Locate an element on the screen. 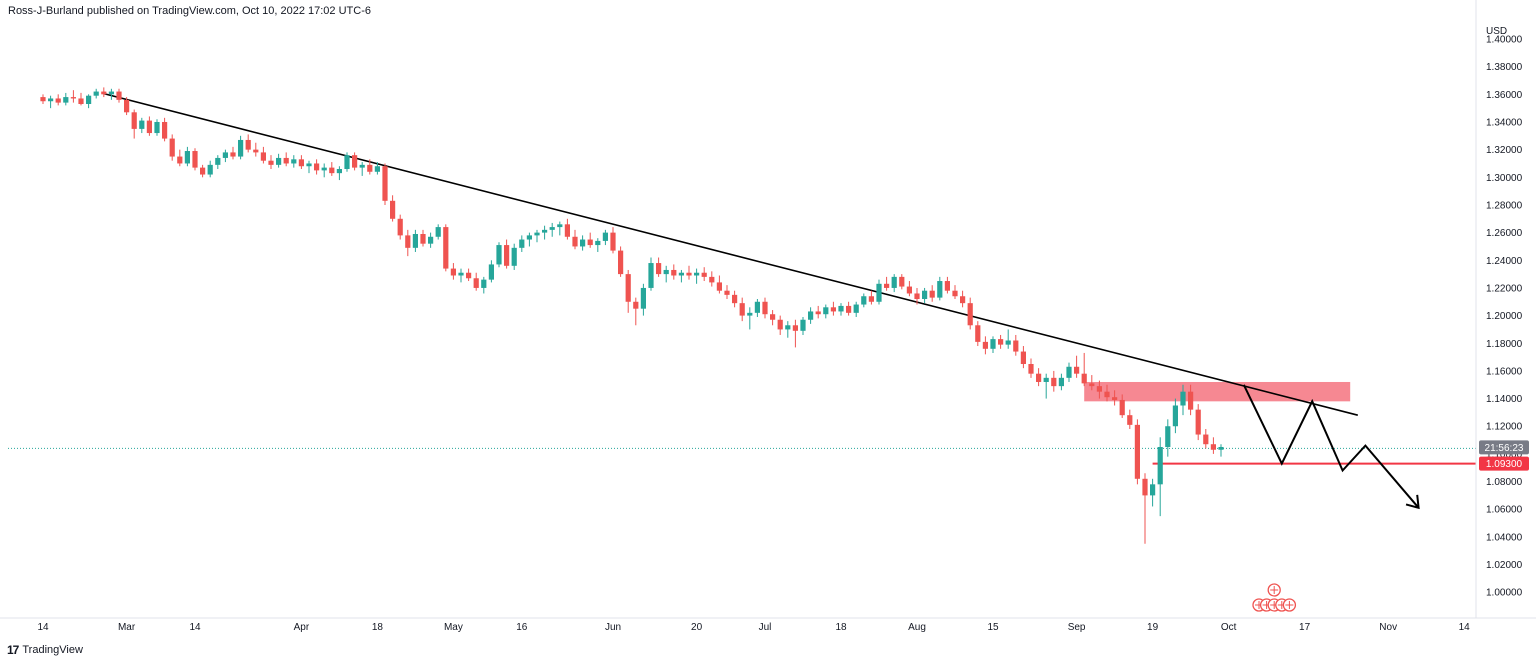 Image resolution: width=1536 pixels, height=668 pixels. tradingview-logo: 17 TradingView is located at coordinates (45, 650).